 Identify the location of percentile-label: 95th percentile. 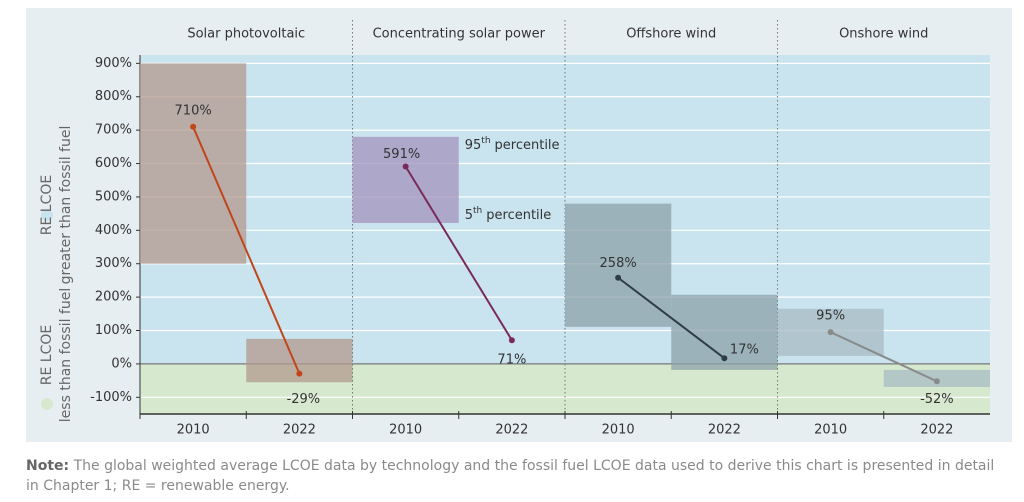
(512, 143).